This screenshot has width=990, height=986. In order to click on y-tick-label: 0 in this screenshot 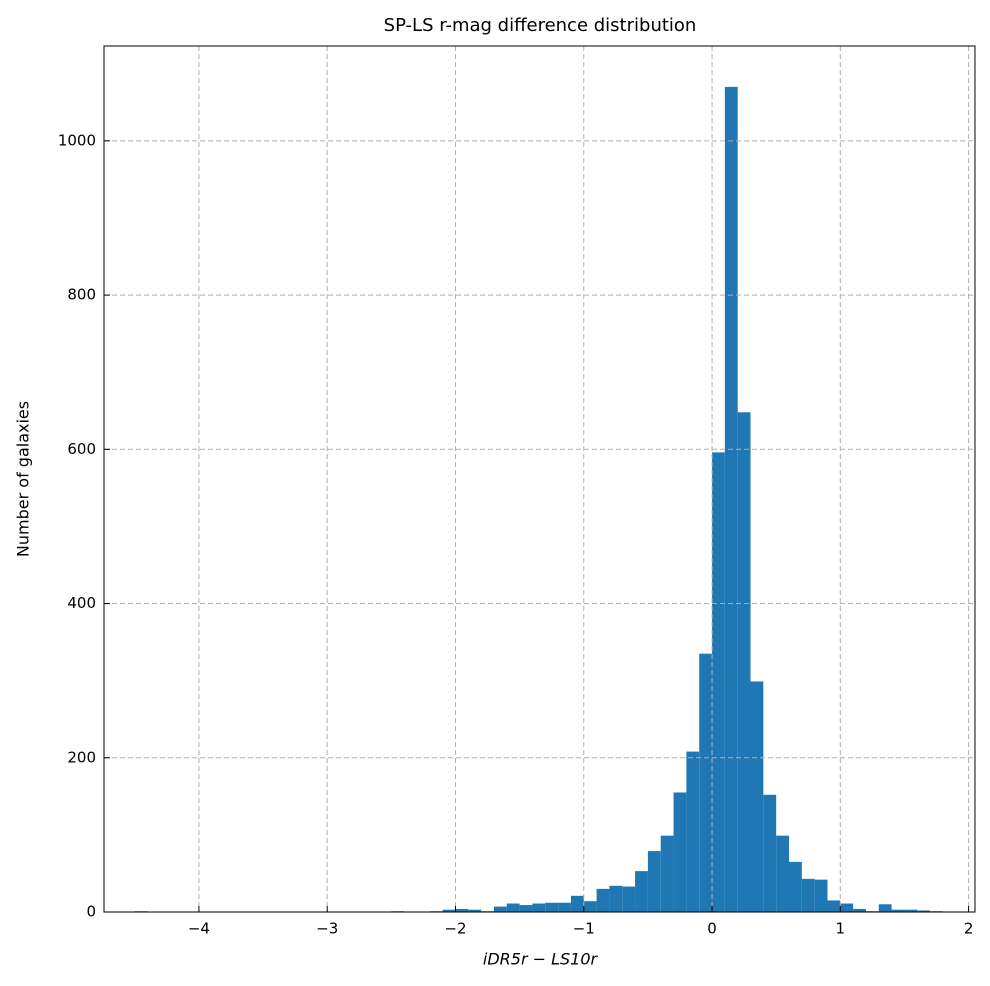, I will do `click(91, 912)`.